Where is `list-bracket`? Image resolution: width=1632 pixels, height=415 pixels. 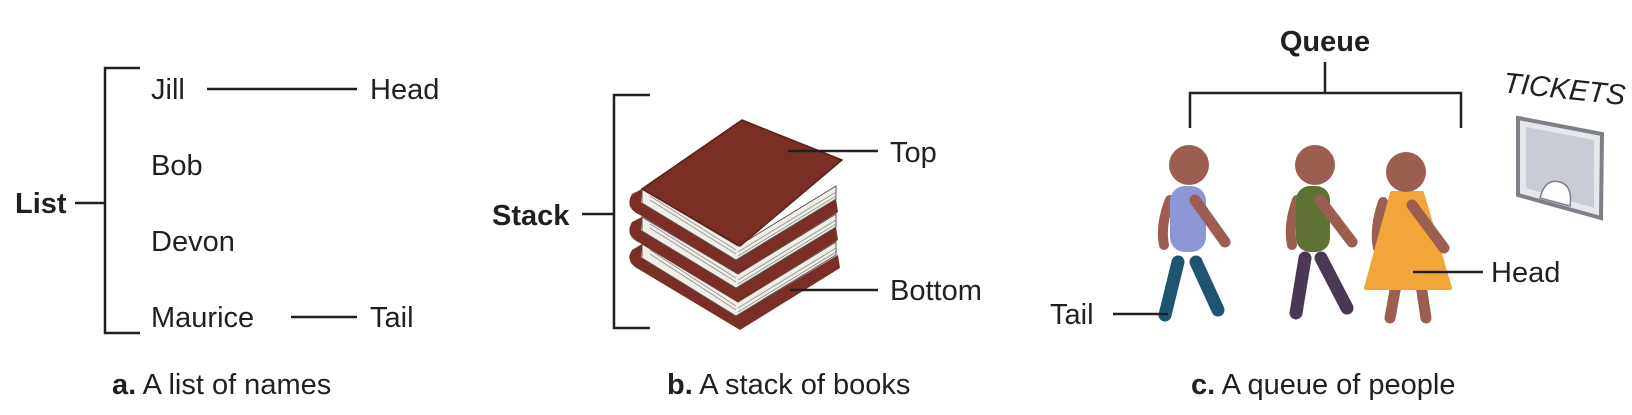 list-bracket is located at coordinates (121, 200).